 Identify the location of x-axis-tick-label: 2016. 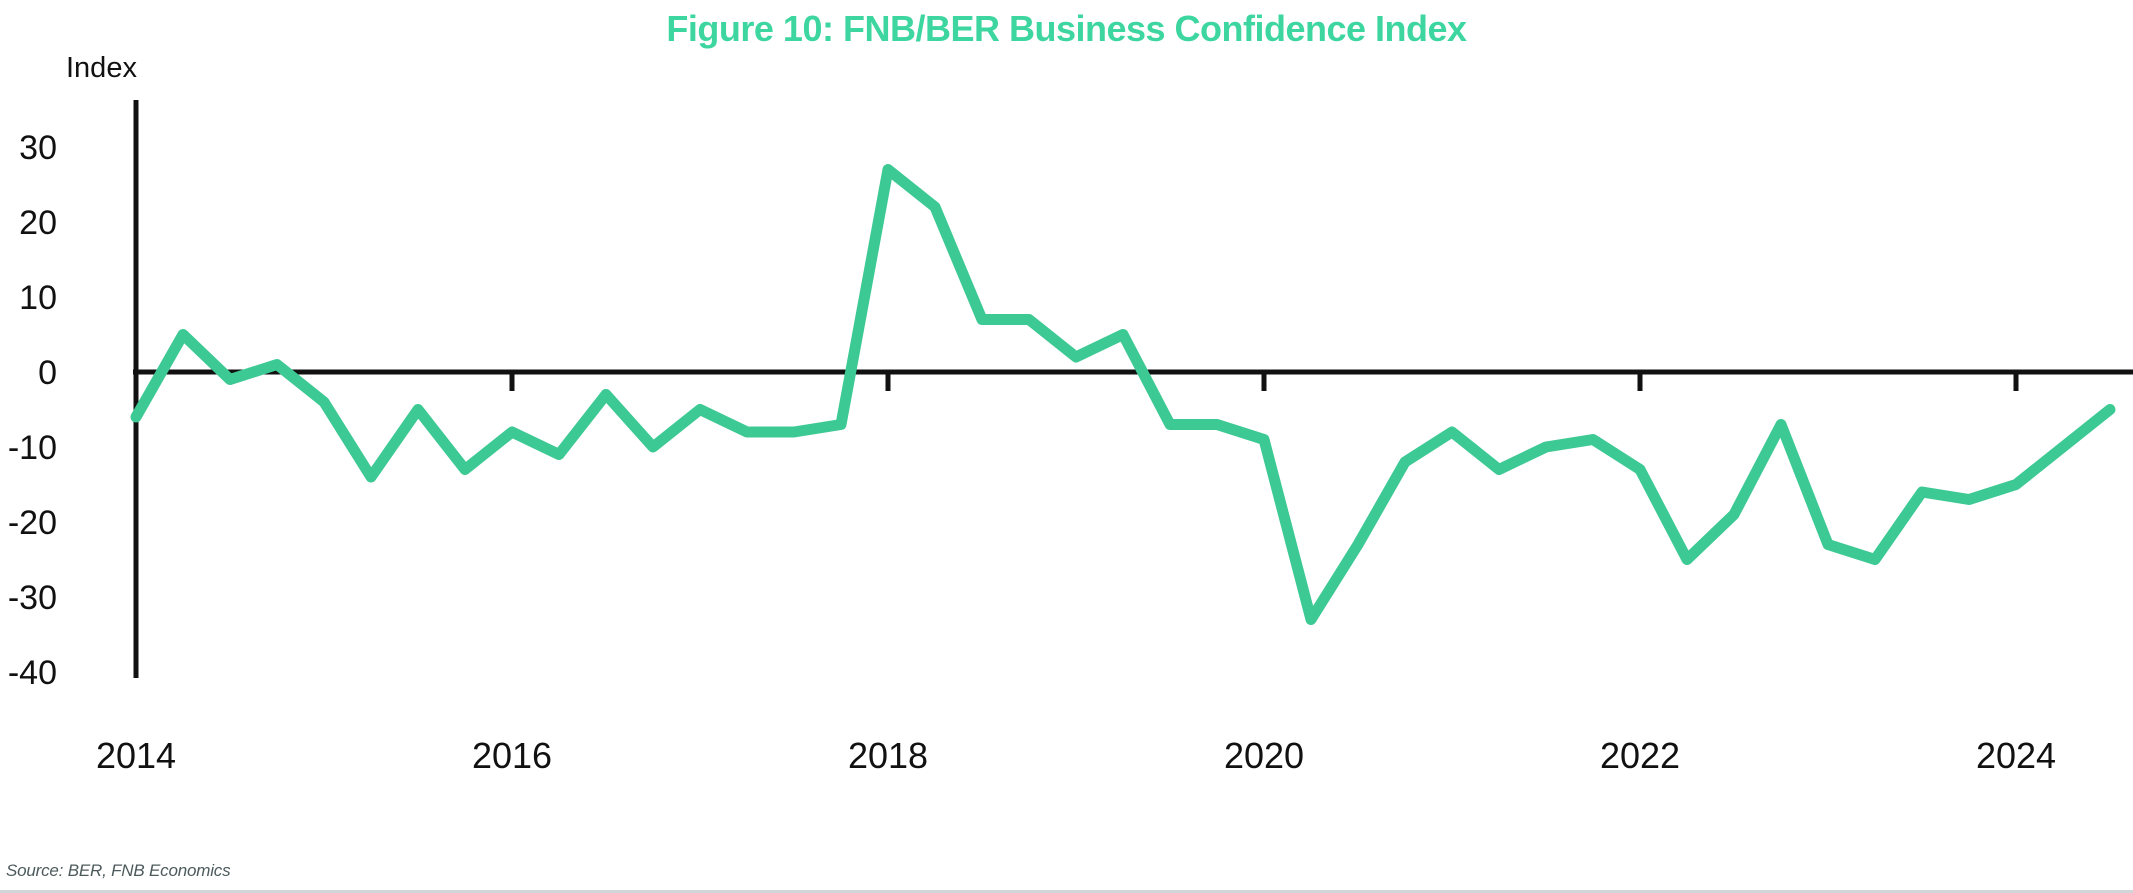
(512, 755).